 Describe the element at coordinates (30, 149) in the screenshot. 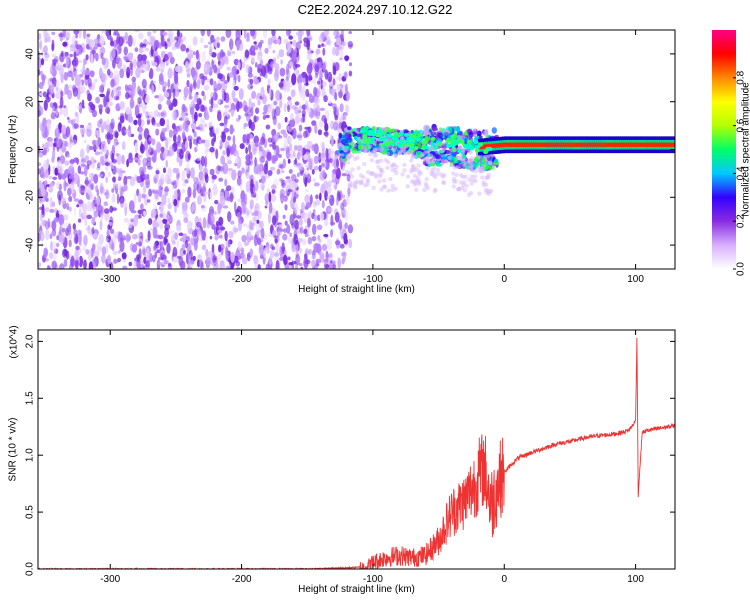

I see `y-tick-label: 0` at that location.